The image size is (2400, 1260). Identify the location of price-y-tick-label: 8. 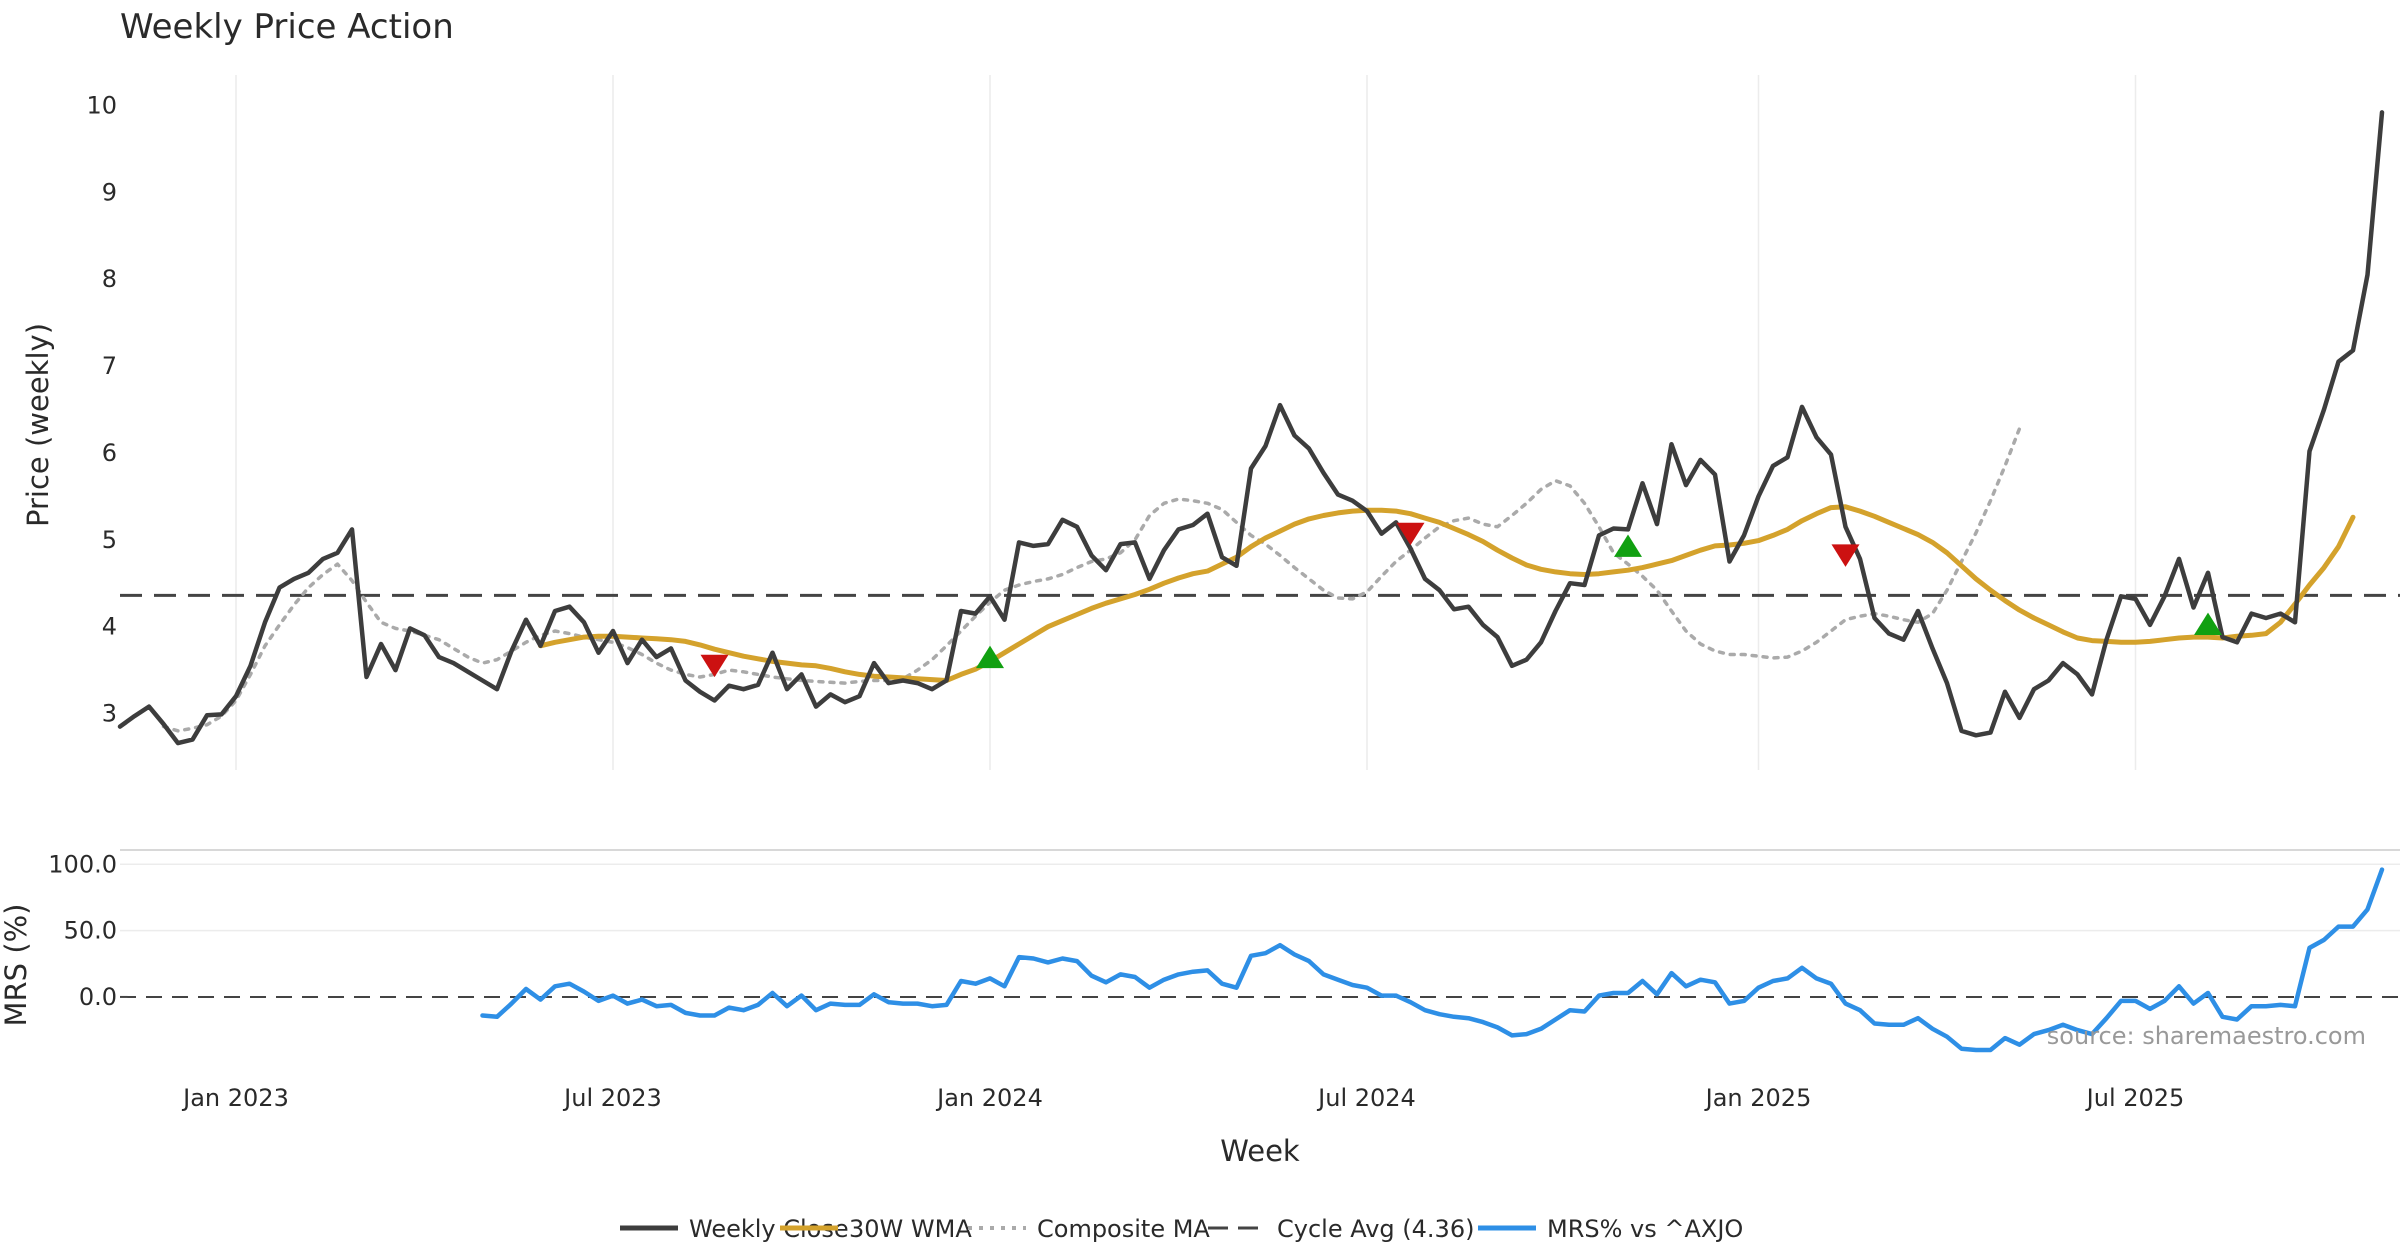
(109, 279).